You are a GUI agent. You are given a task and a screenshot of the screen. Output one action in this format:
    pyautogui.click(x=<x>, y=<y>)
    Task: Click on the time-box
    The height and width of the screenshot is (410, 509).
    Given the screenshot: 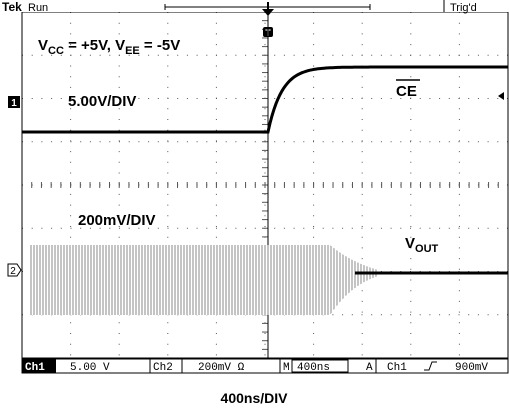 What is the action you would take?
    pyautogui.click(x=320, y=366)
    